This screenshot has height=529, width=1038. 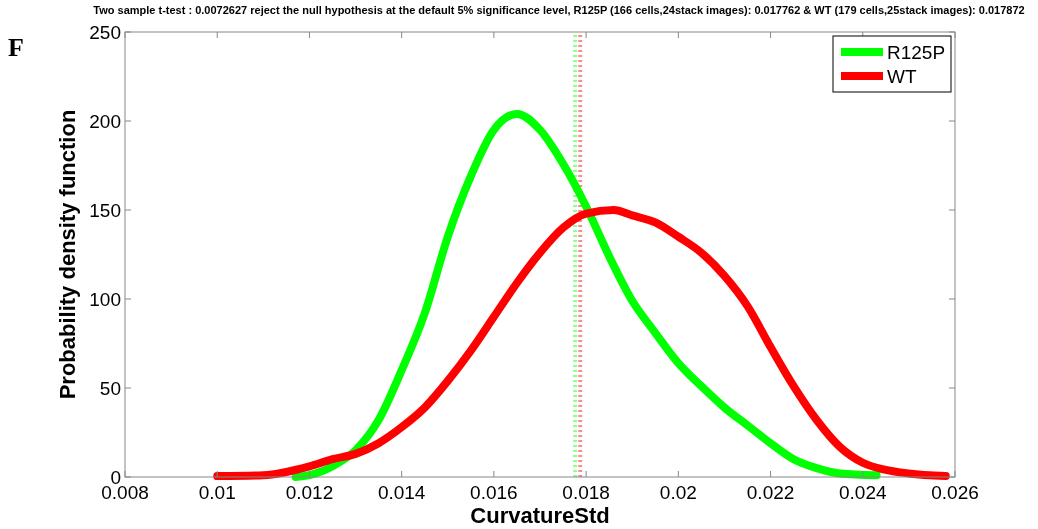 I want to click on x-tick-label: 0.018, so click(x=586, y=492).